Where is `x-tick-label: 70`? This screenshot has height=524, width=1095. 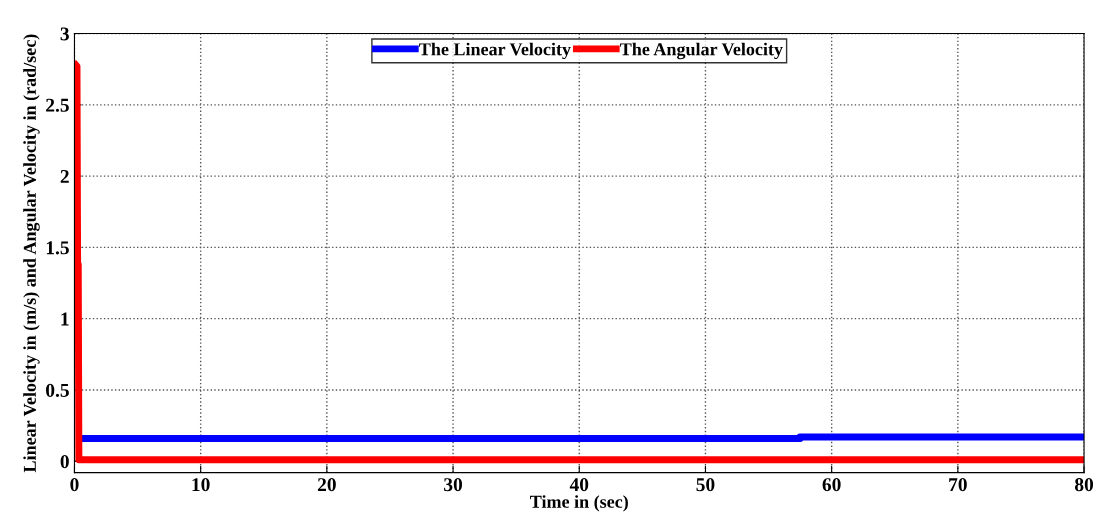
x-tick-label: 70 is located at coordinates (958, 485).